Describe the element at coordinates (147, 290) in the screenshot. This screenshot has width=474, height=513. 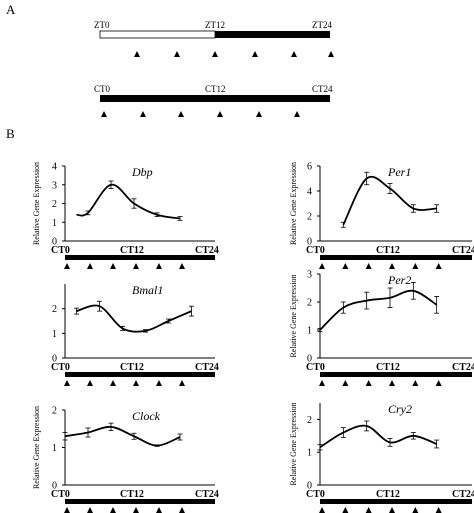
I see `chart-title: Bmal1` at that location.